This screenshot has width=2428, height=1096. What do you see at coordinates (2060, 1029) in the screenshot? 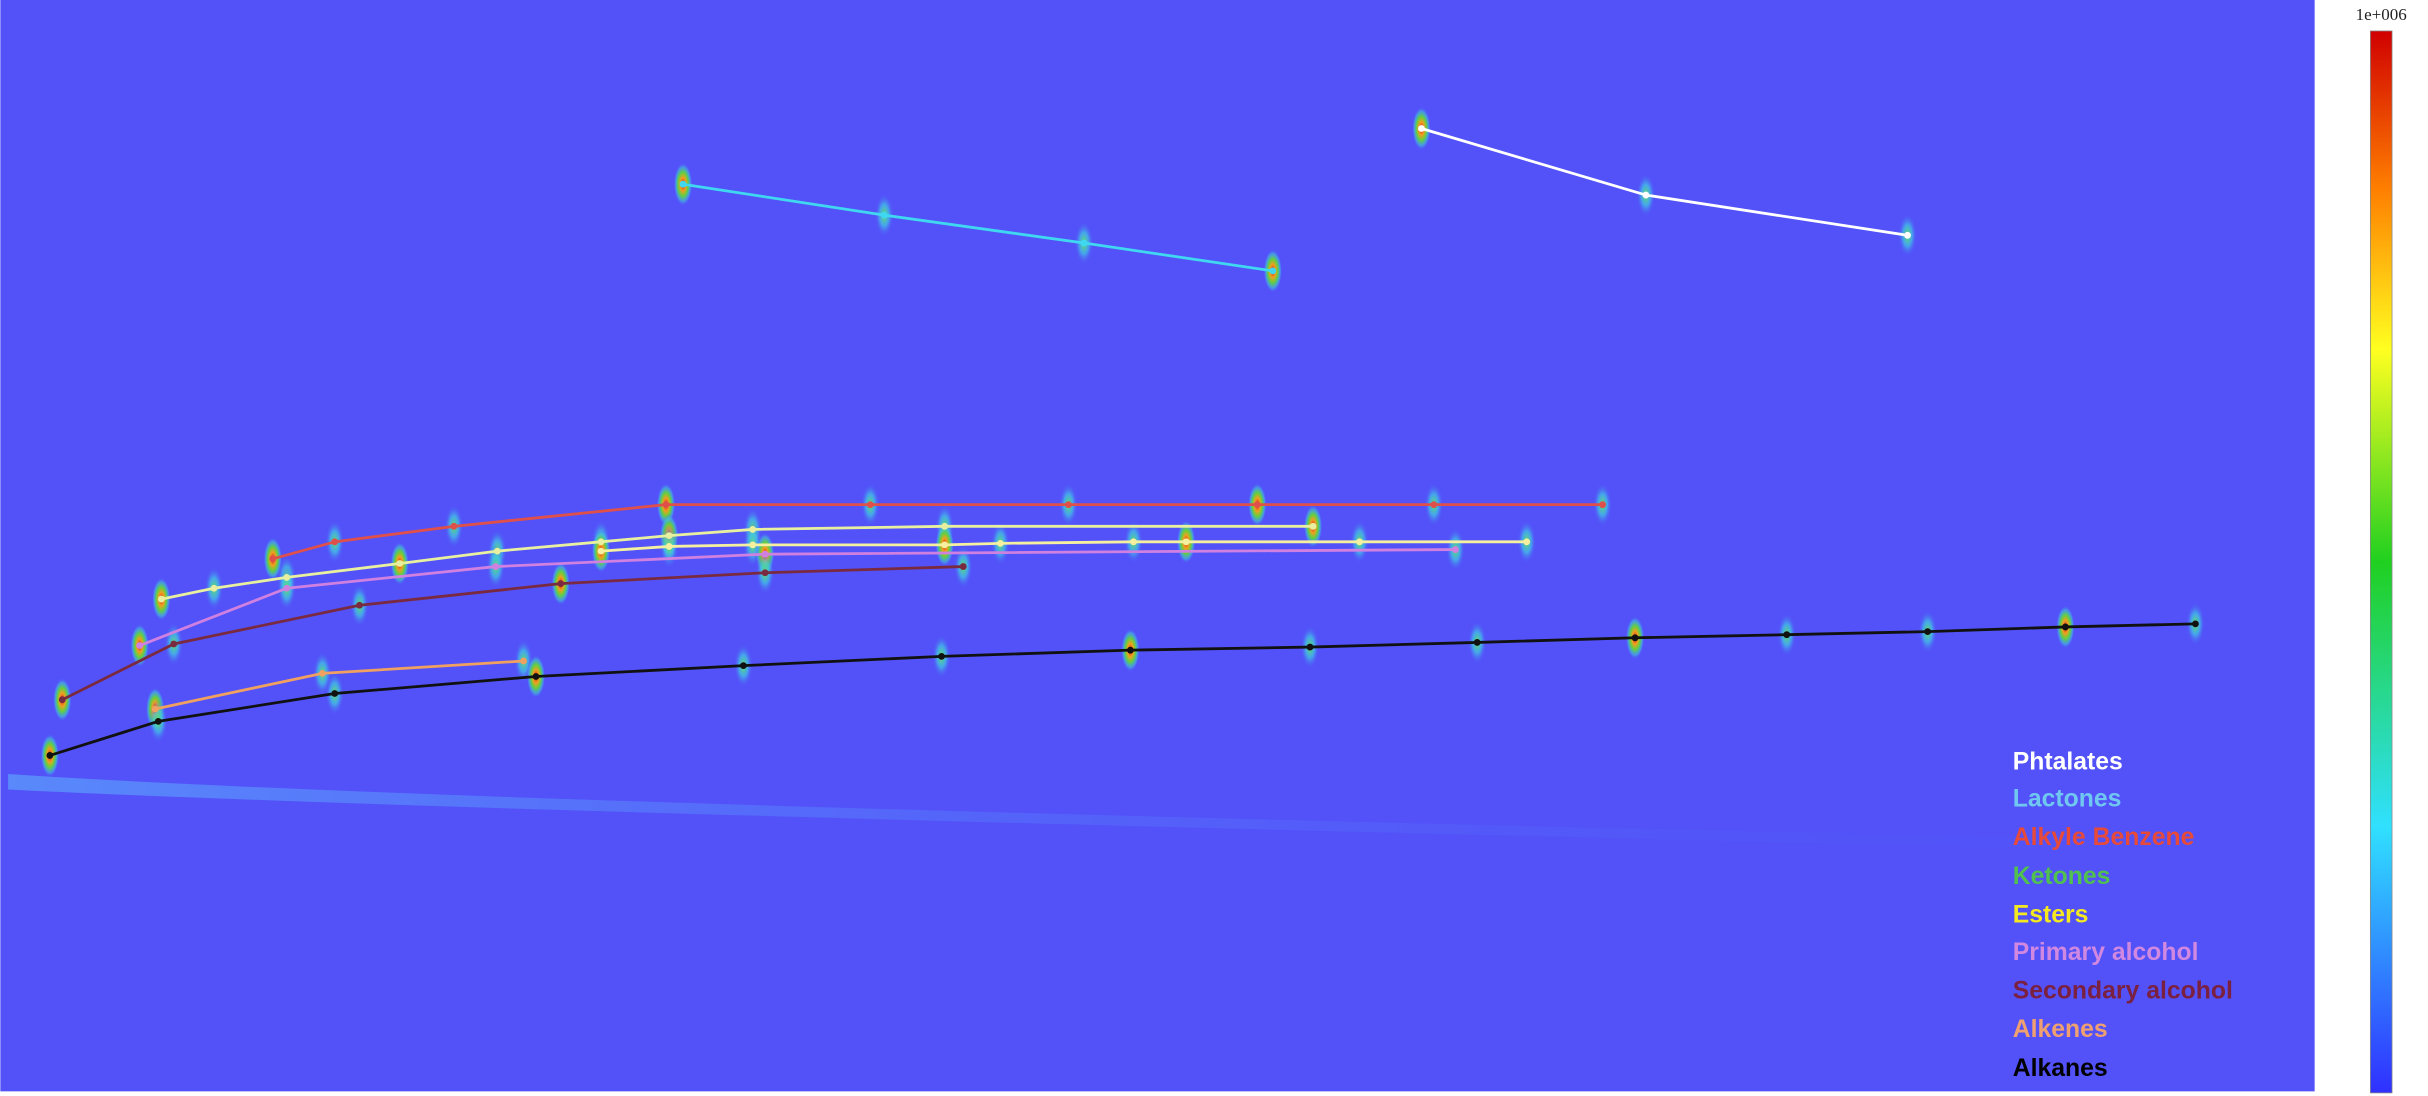
I see `legend-item: Alkenes` at bounding box center [2060, 1029].